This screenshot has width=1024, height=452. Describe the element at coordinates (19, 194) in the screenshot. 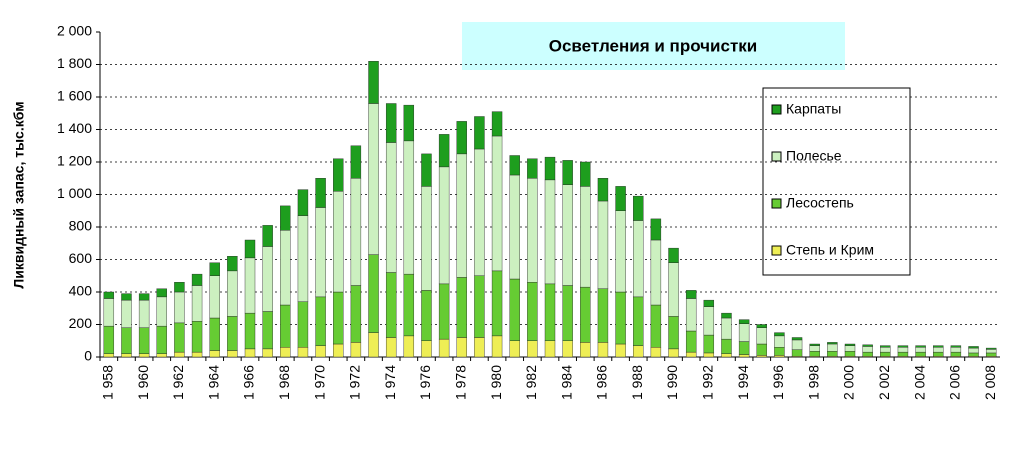

I see `y-axis-label: Ликвидный запас, тыс.кбм` at that location.